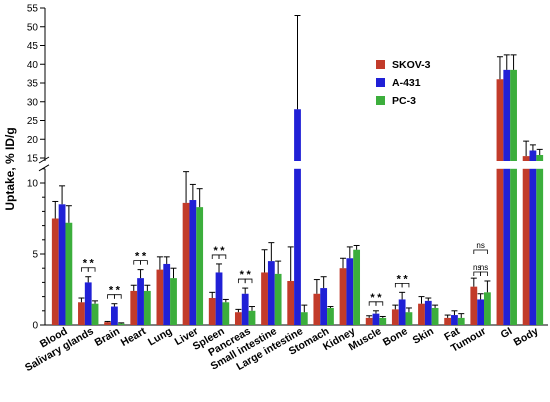  Describe the element at coordinates (33, 46) in the screenshot. I see `y-tick-label: 45` at that location.